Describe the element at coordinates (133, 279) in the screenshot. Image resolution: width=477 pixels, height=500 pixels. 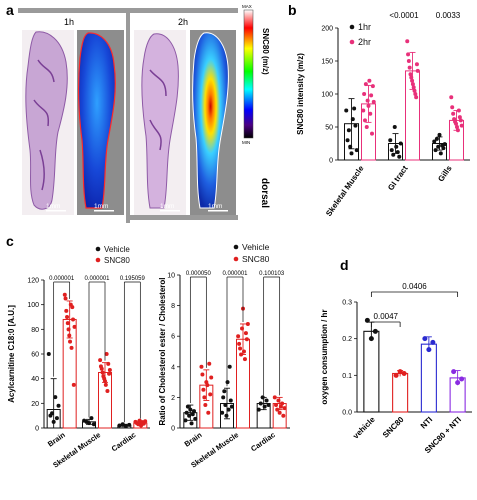
I see `p-value-label: 0.195059` at that location.